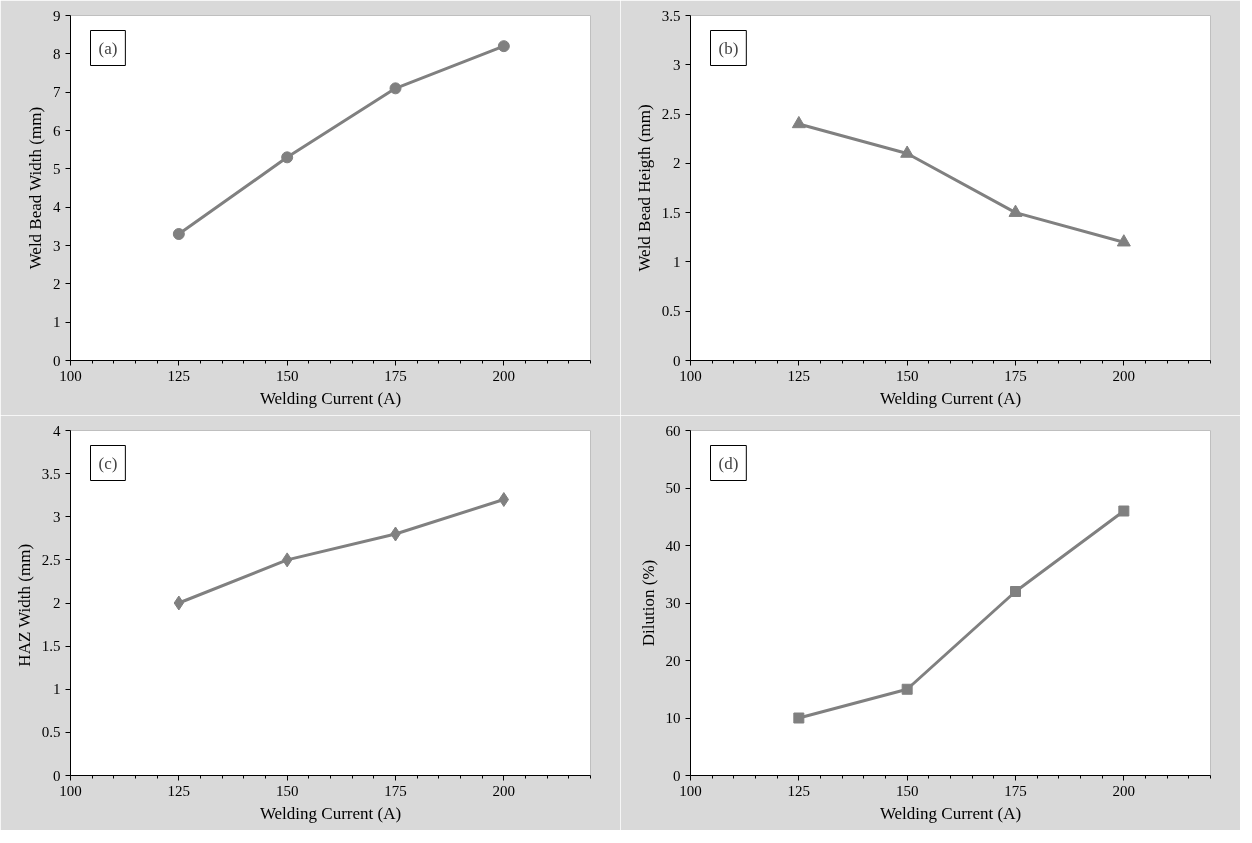  What do you see at coordinates (673, 660) in the screenshot?
I see `y-tick-label: 20` at bounding box center [673, 660].